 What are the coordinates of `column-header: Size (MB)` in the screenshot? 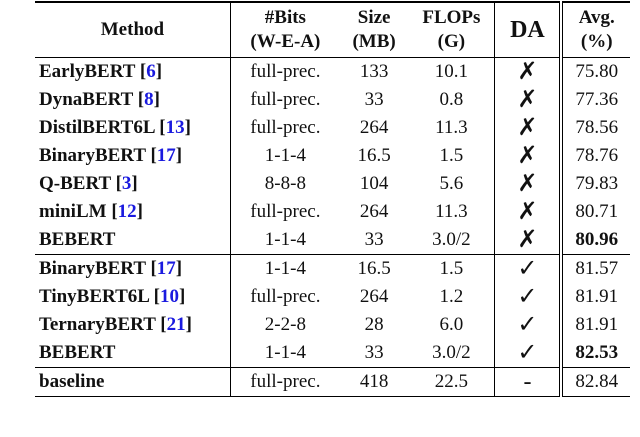 It's located at (374, 30).